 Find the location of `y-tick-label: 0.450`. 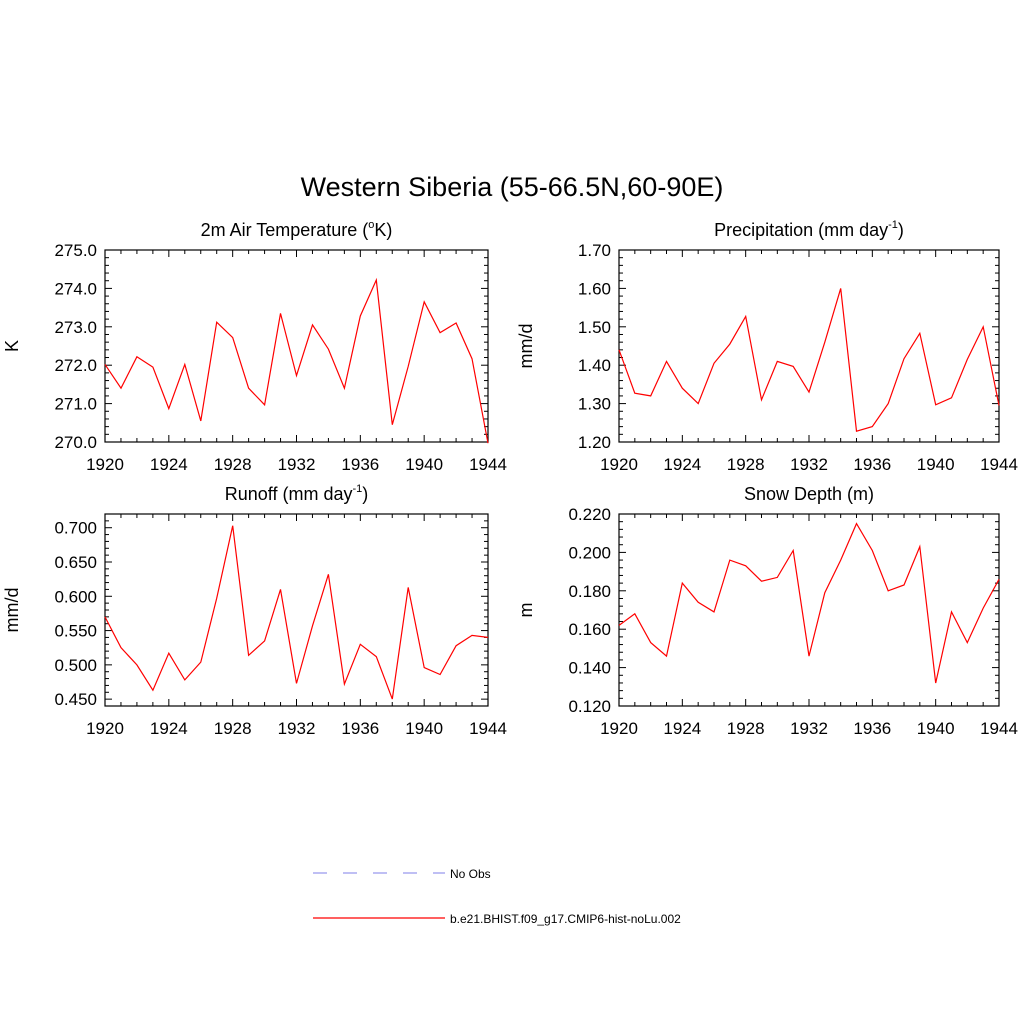

y-tick-label: 0.450 is located at coordinates (75, 699).